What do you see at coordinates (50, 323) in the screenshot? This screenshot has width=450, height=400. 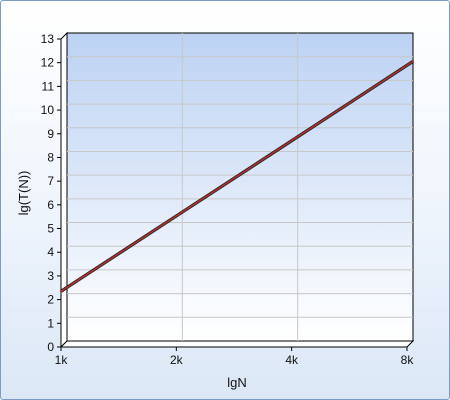 I see `y-tick-label: 1` at bounding box center [50, 323].